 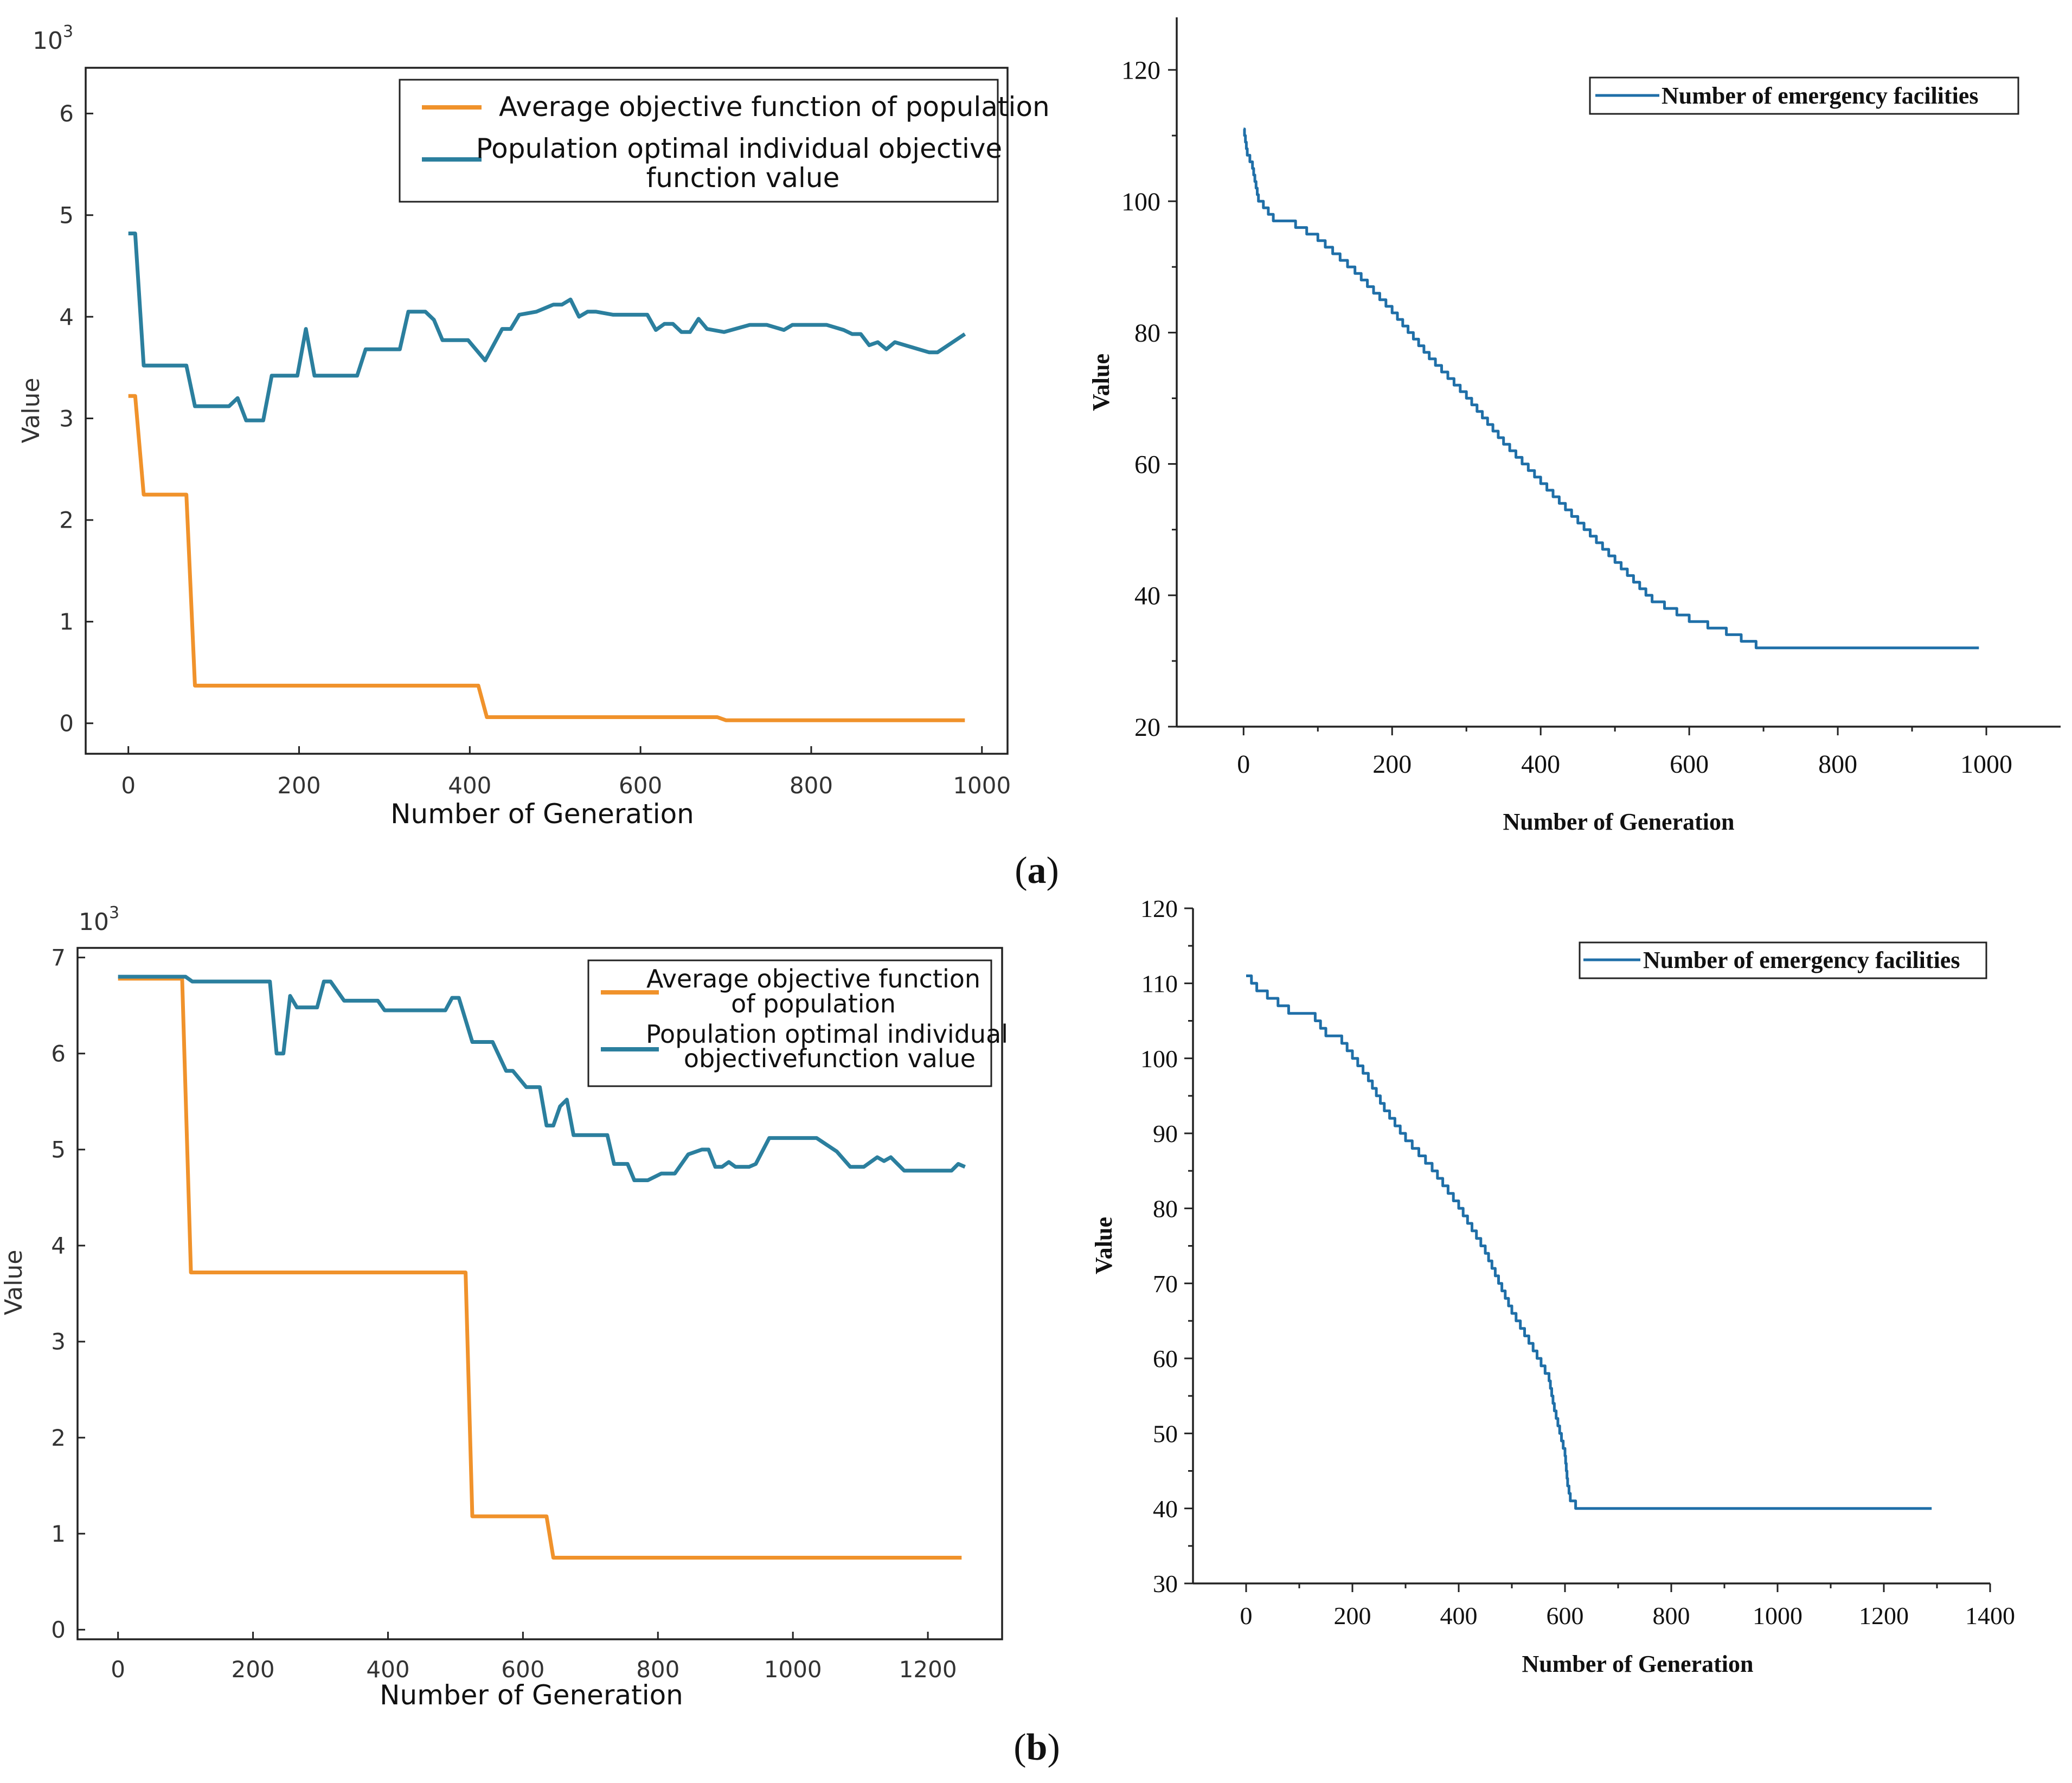 I want to click on y-tick-label: 70, so click(x=1165, y=1284).